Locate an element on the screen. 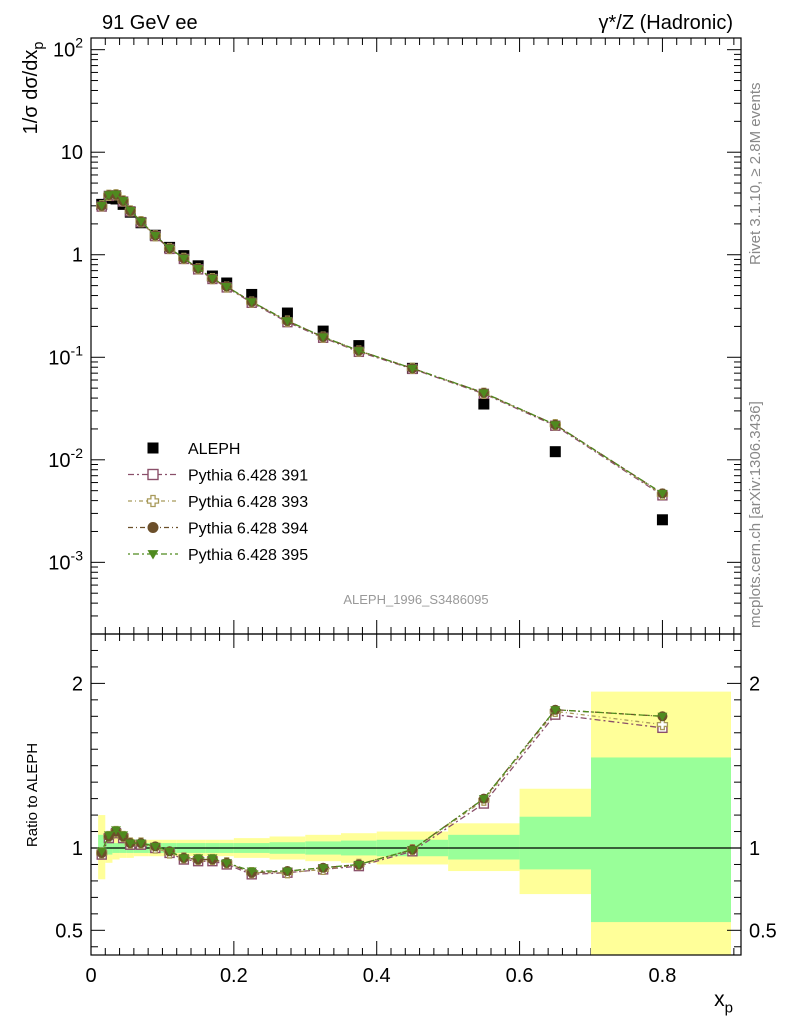 The width and height of the screenshot is (786, 1024). x-tick-label: 0.6 is located at coordinates (520, 976).